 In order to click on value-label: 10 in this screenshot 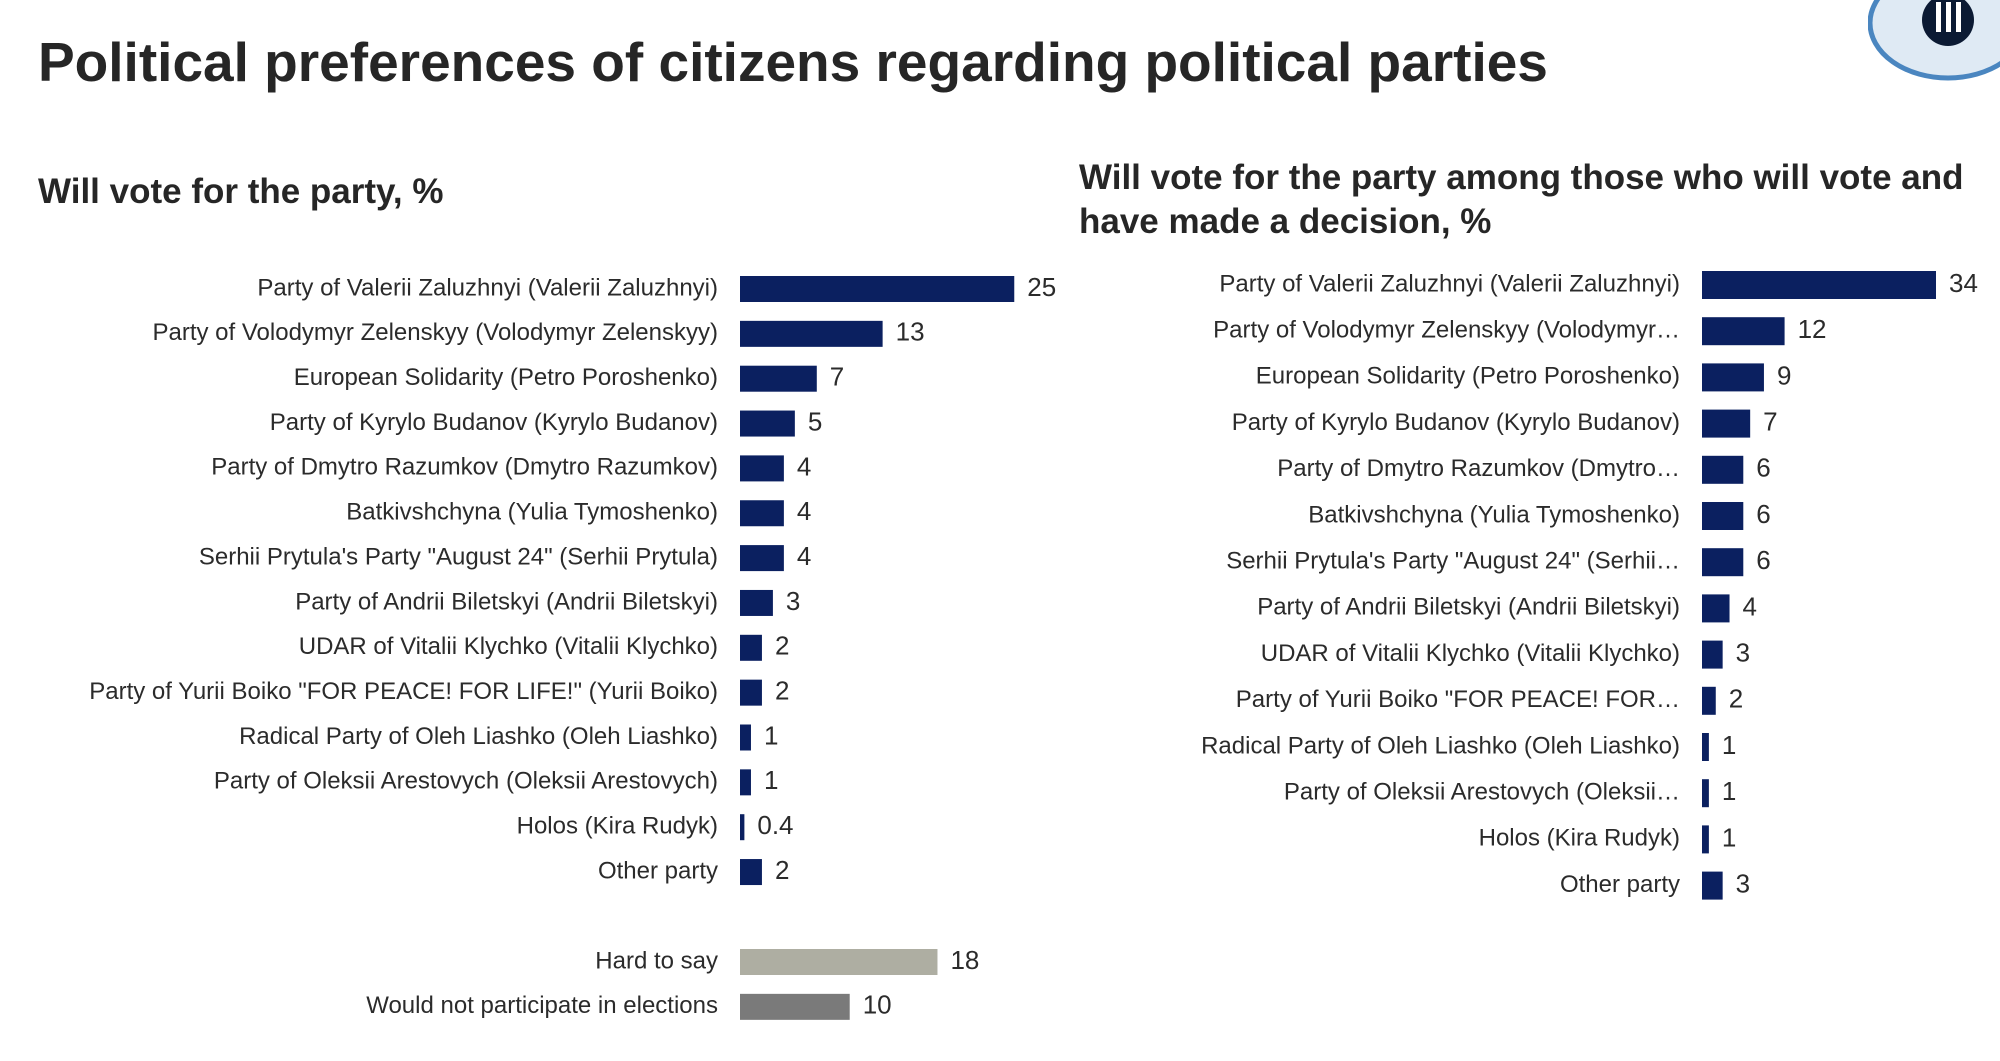, I will do `click(877, 1005)`.